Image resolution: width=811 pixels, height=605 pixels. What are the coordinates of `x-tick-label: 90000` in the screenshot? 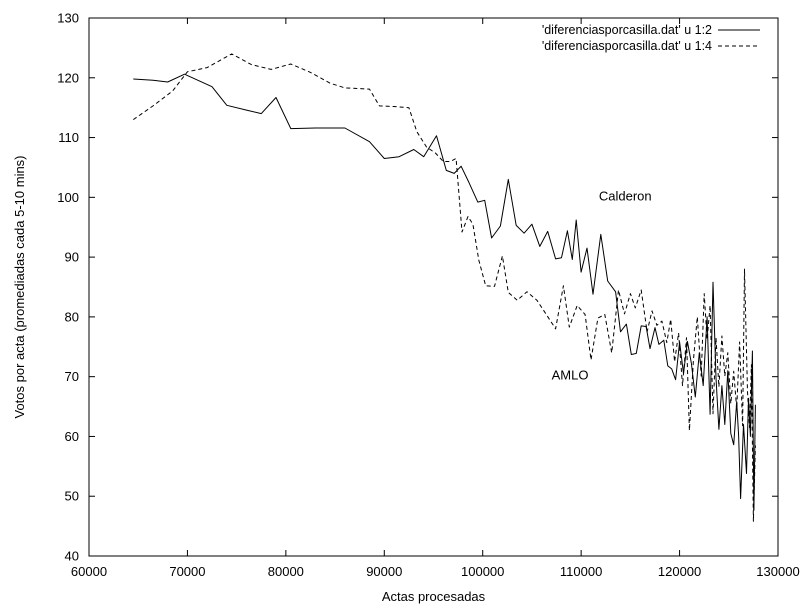 It's located at (384, 571).